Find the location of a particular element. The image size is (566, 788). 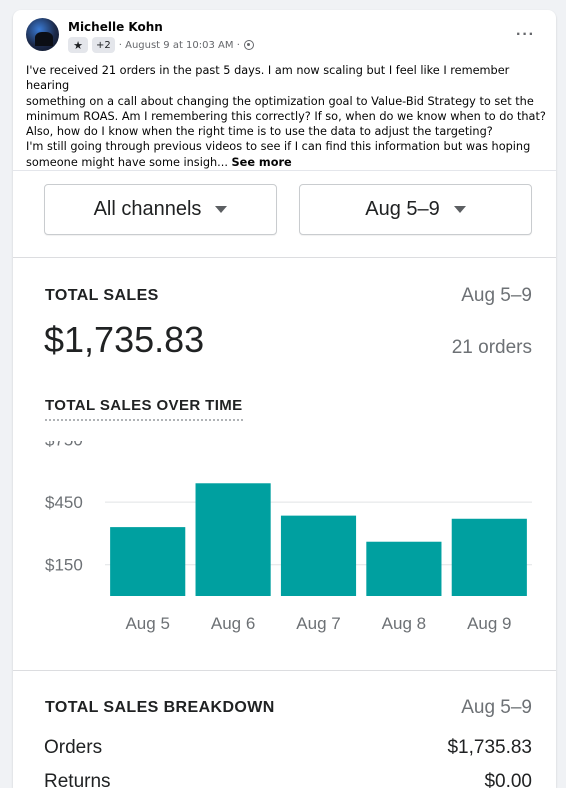

x-tick-label: Aug 8 is located at coordinates (404, 623).